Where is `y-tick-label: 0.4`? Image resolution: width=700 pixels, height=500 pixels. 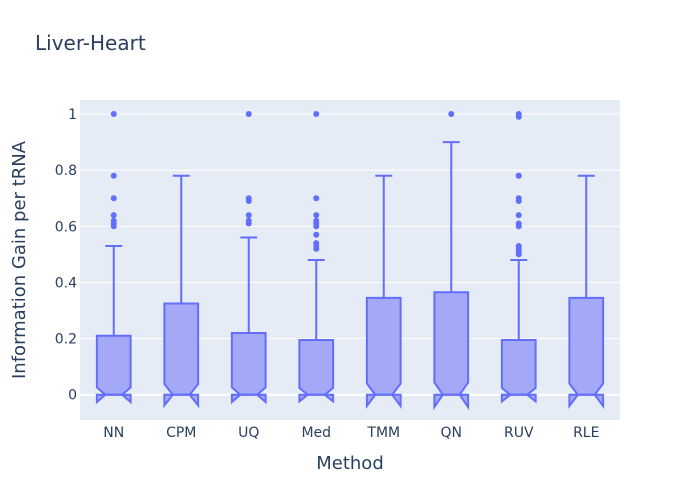
y-tick-label: 0.4 is located at coordinates (66, 283).